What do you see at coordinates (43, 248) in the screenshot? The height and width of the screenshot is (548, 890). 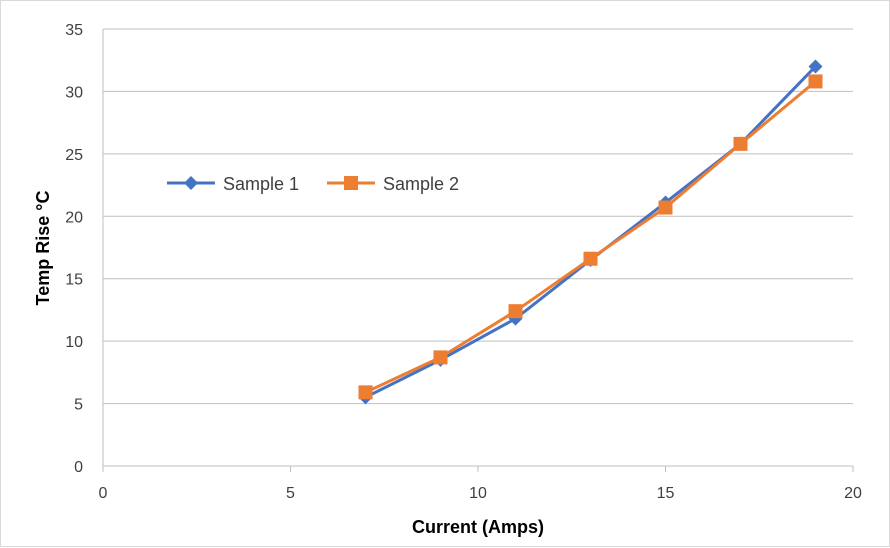 I see `y-axis-title: Temp Rise °C` at bounding box center [43, 248].